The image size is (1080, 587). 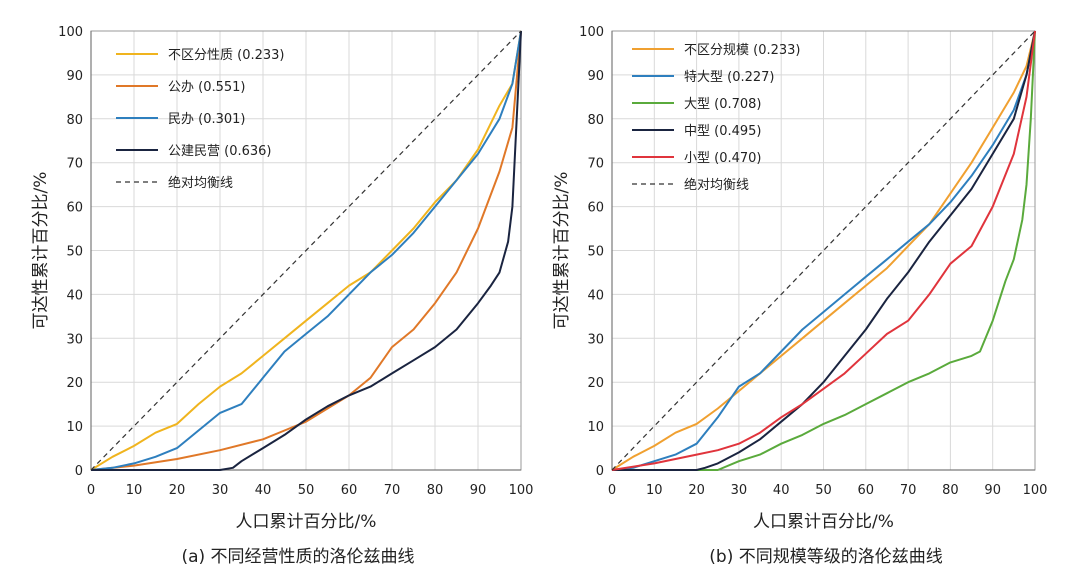 I want to click on legend-label: 小型 (0.470), so click(x=723, y=158).